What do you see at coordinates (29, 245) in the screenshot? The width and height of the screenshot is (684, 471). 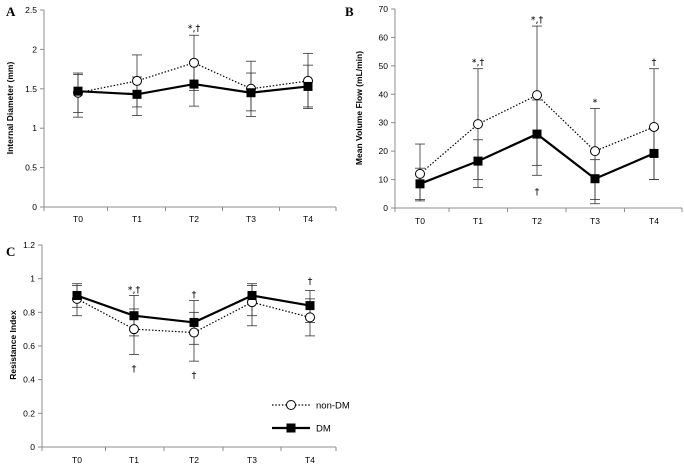 I see `panel-c-ytick-label: 1.2` at bounding box center [29, 245].